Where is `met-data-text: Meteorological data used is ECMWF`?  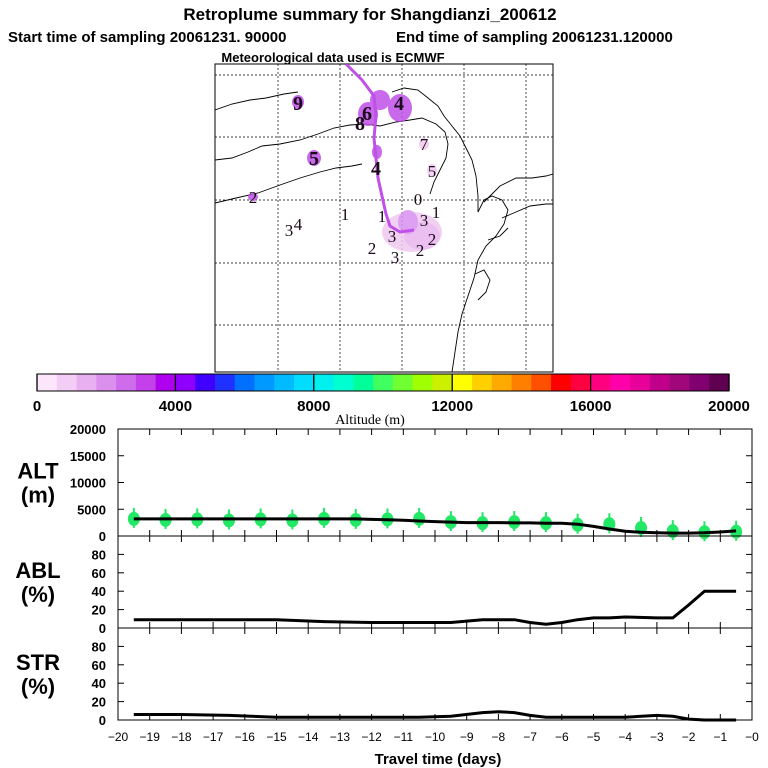 met-data-text: Meteorological data used is ECMWF is located at coordinates (332, 57).